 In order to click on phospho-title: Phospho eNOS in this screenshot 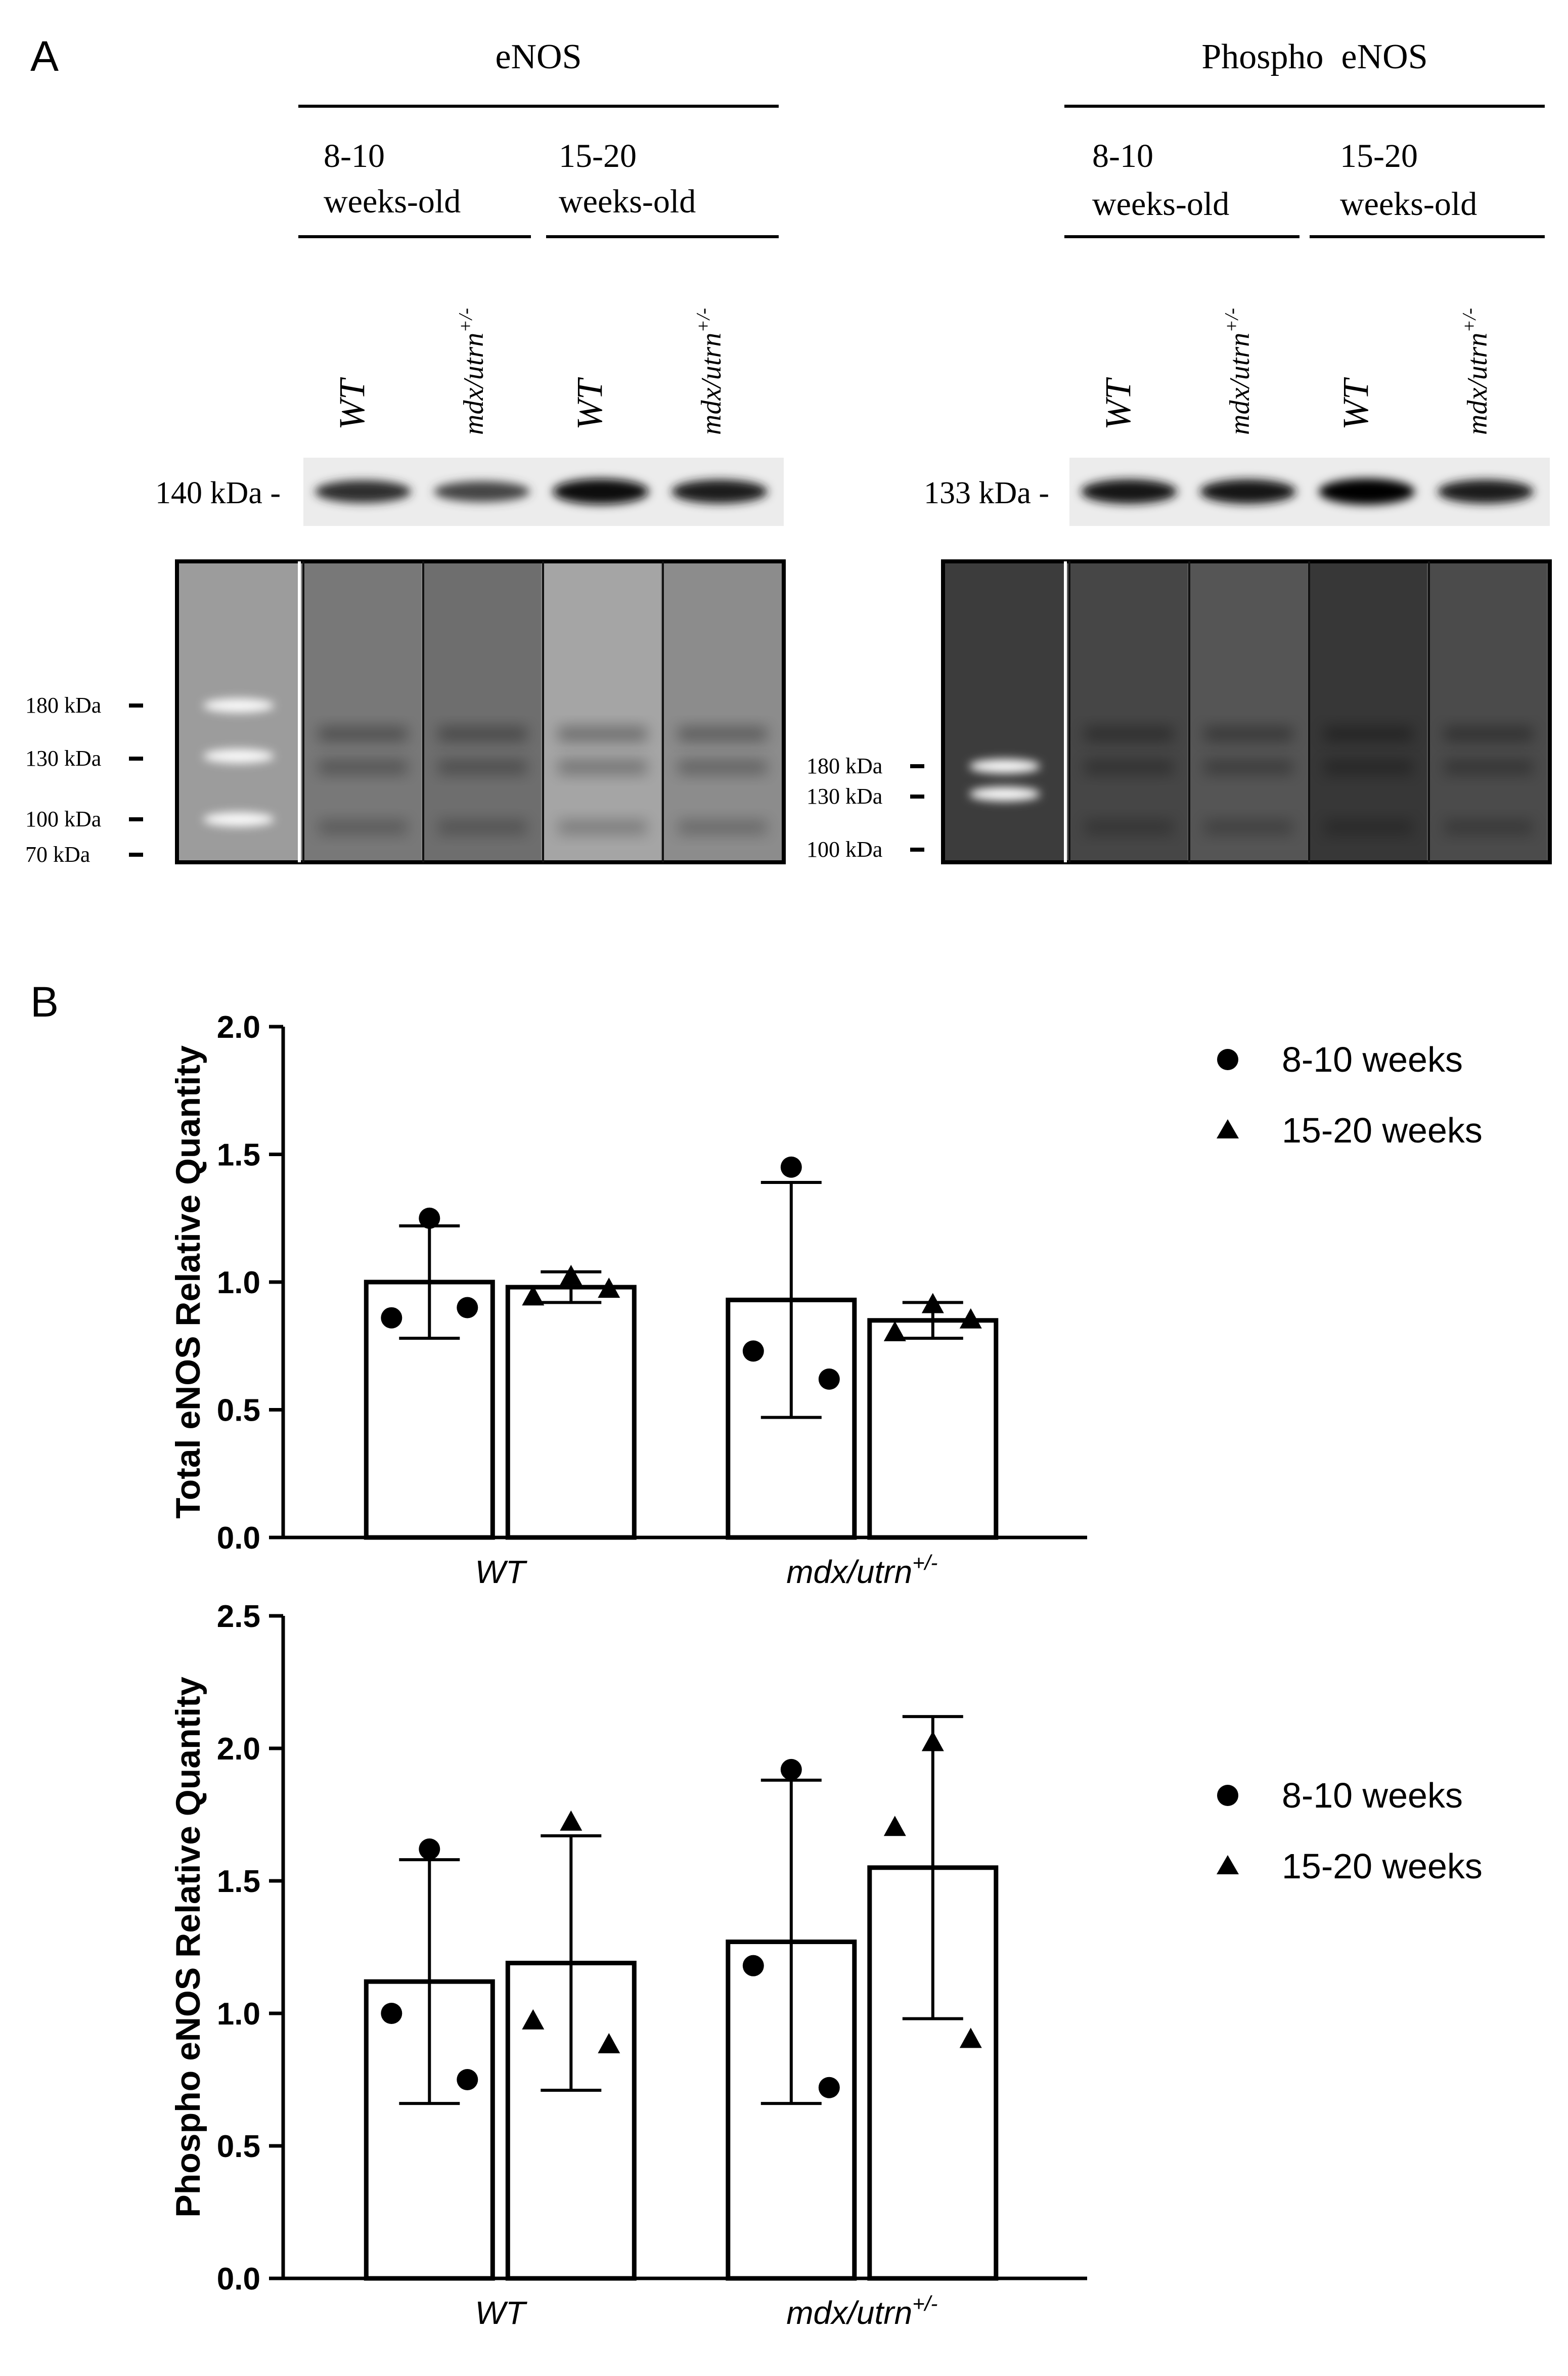, I will do `click(1314, 57)`.